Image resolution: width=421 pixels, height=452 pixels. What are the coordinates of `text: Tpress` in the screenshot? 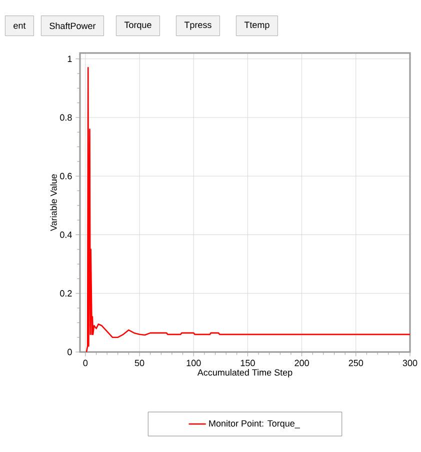 It's located at (198, 26).